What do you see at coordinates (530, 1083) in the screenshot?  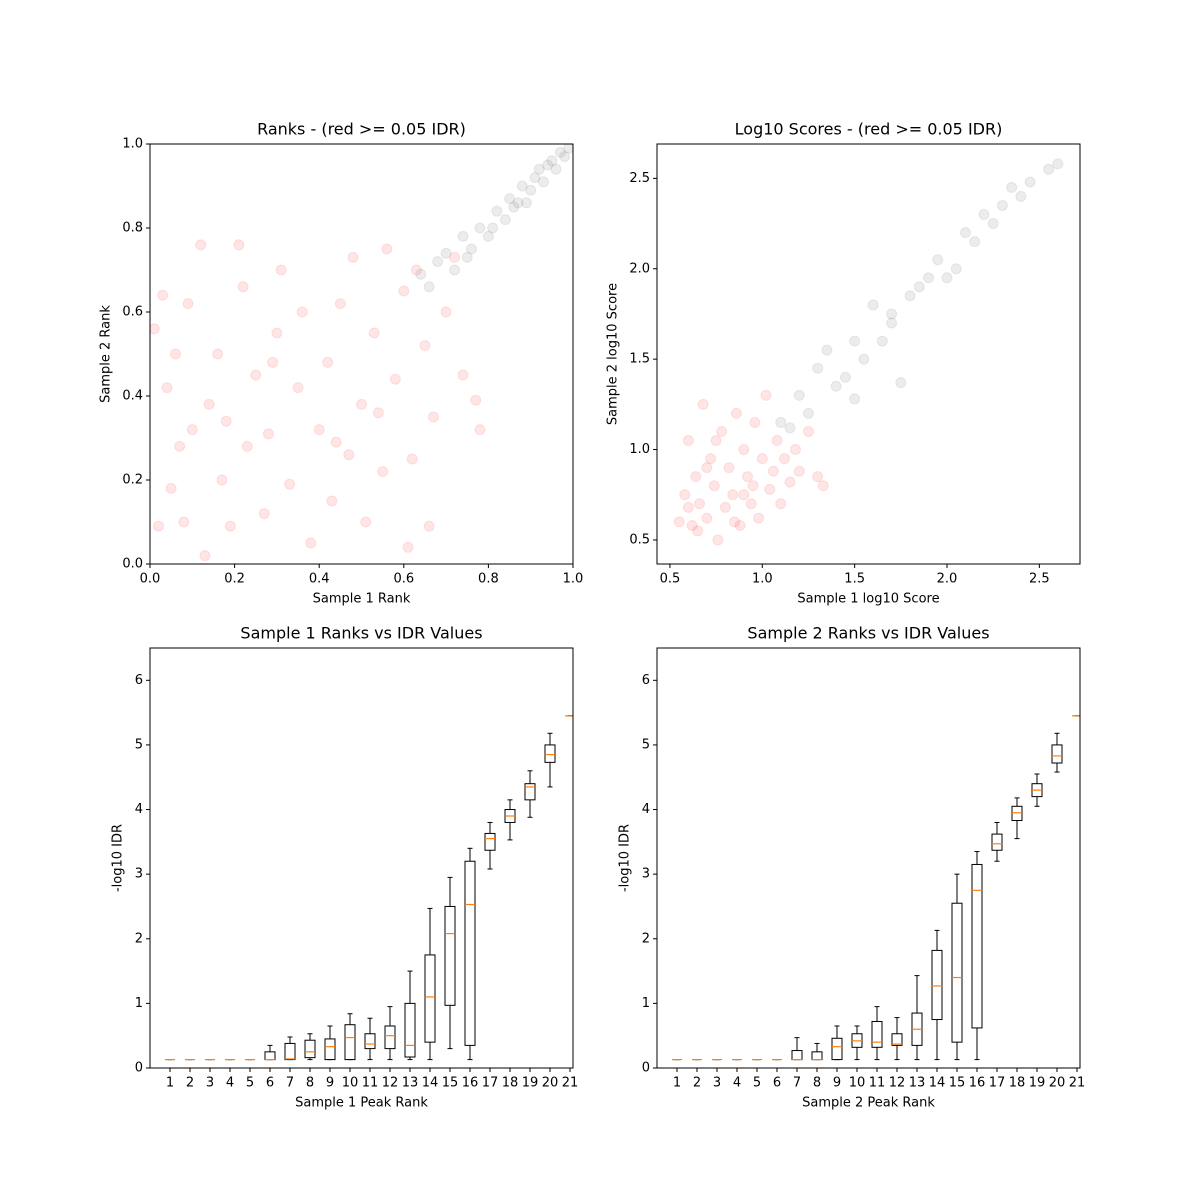 I see `x-tick-label: 19` at bounding box center [530, 1083].